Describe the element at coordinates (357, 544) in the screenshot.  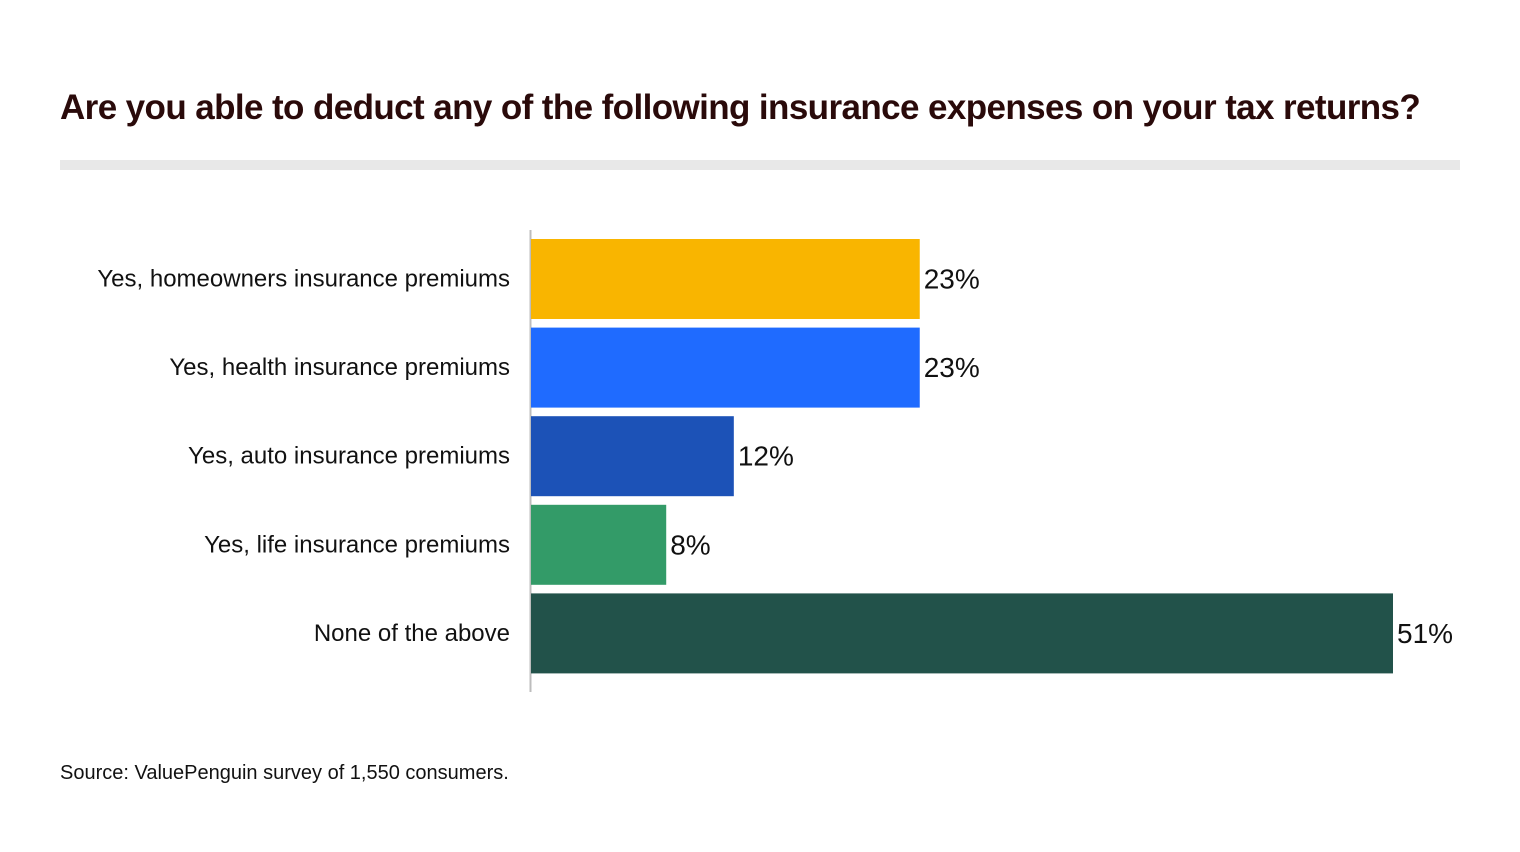
I see `category-label: Yes, life insurance premiums` at that location.